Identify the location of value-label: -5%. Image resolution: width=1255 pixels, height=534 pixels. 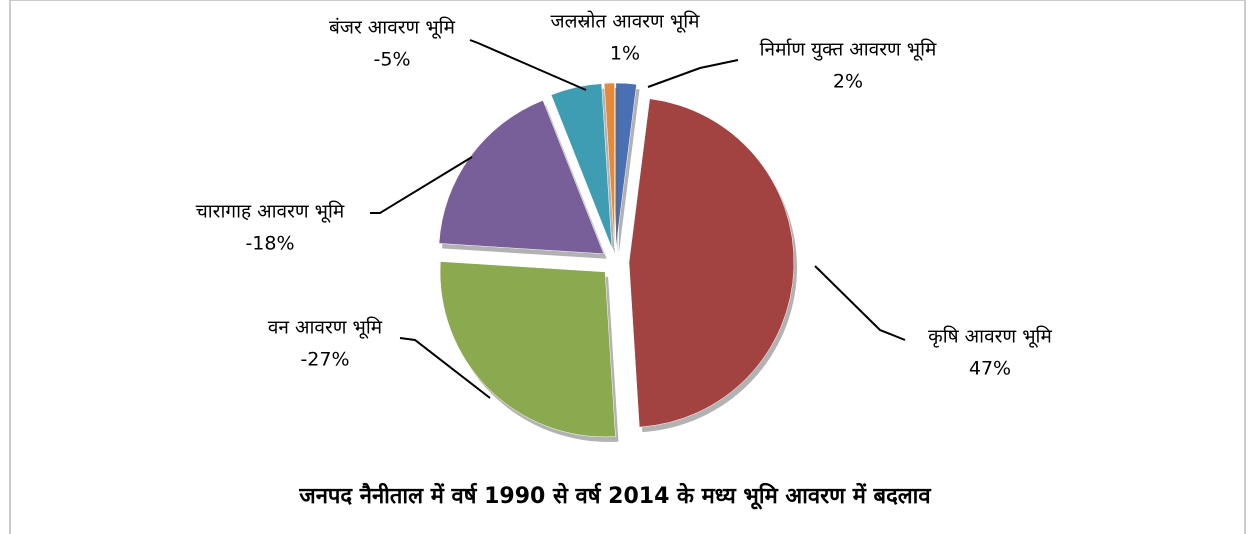
(392, 60).